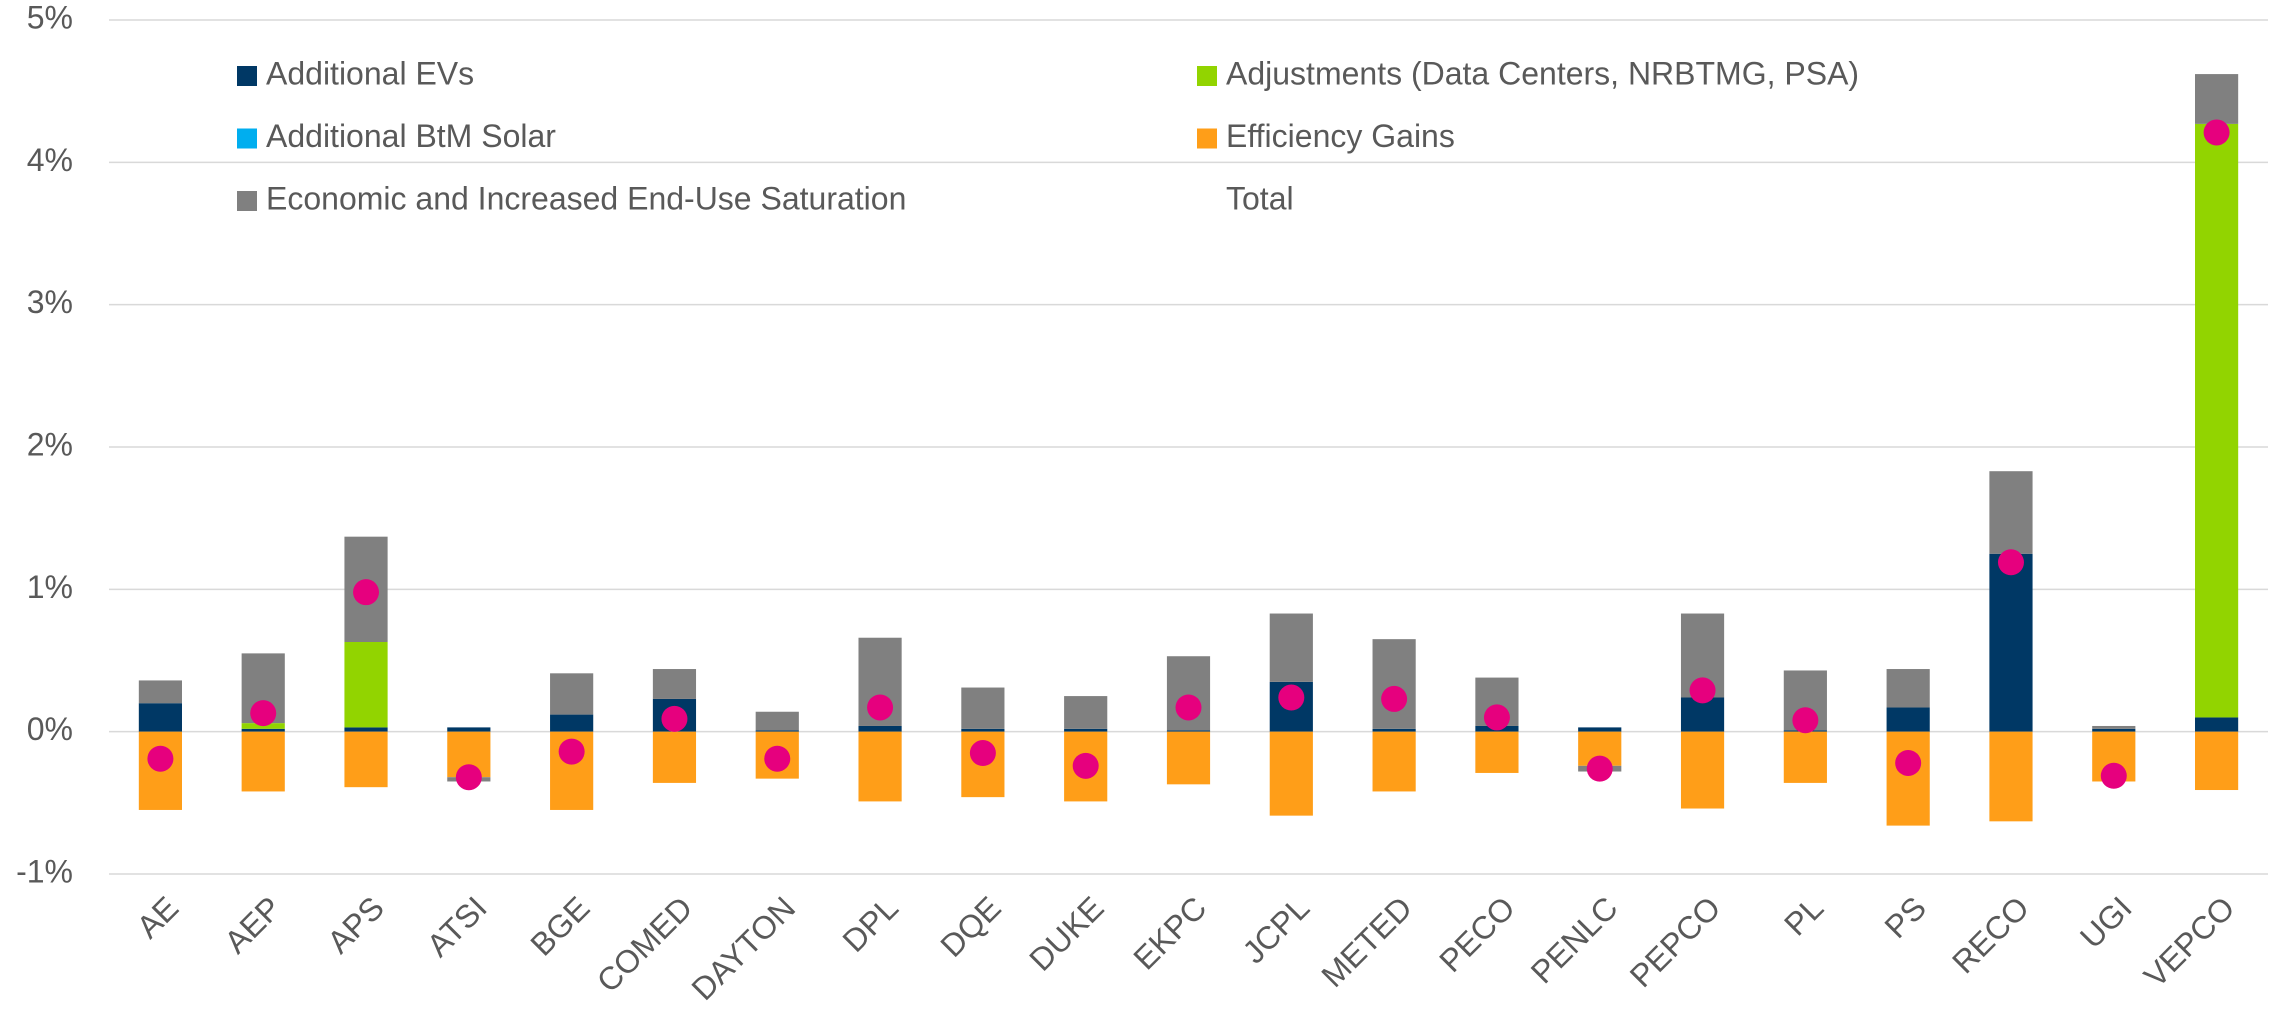  I want to click on legend-label: Additional BtM Solar, so click(411, 136).